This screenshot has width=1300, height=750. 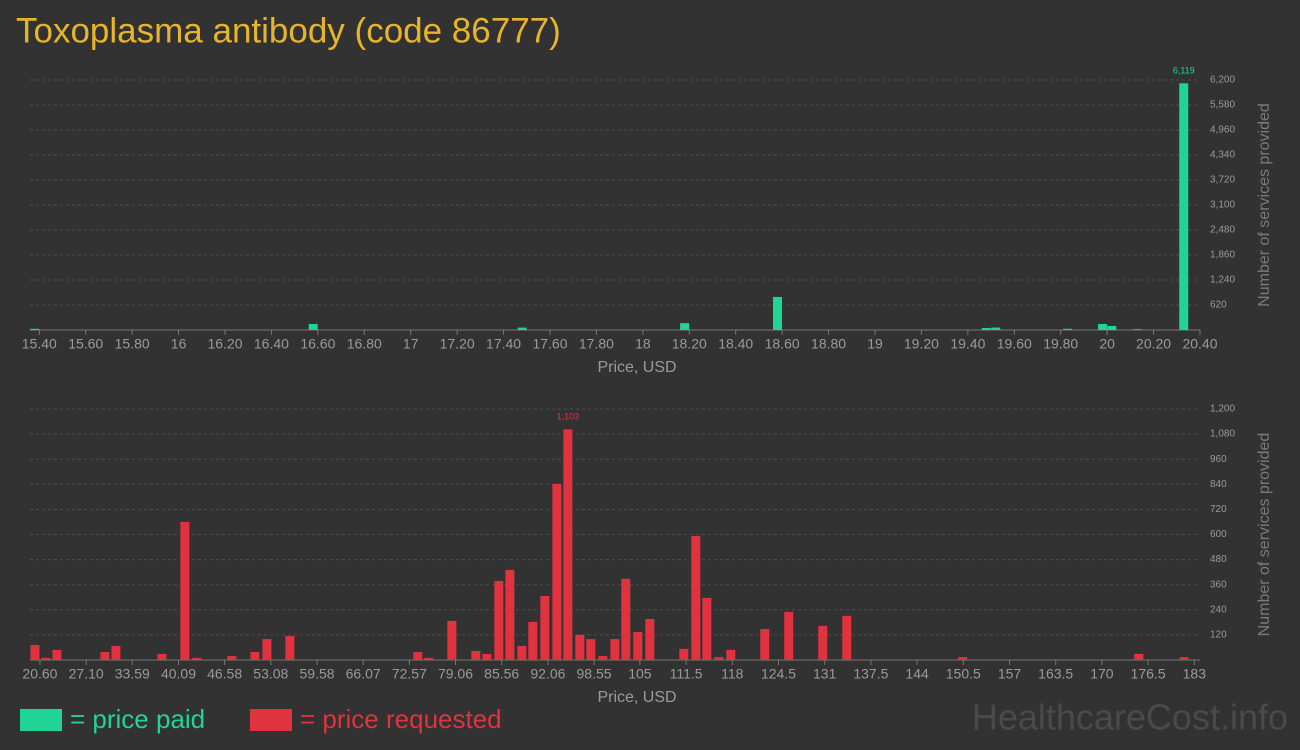 What do you see at coordinates (547, 674) in the screenshot?
I see `x-tick-label: 92.06` at bounding box center [547, 674].